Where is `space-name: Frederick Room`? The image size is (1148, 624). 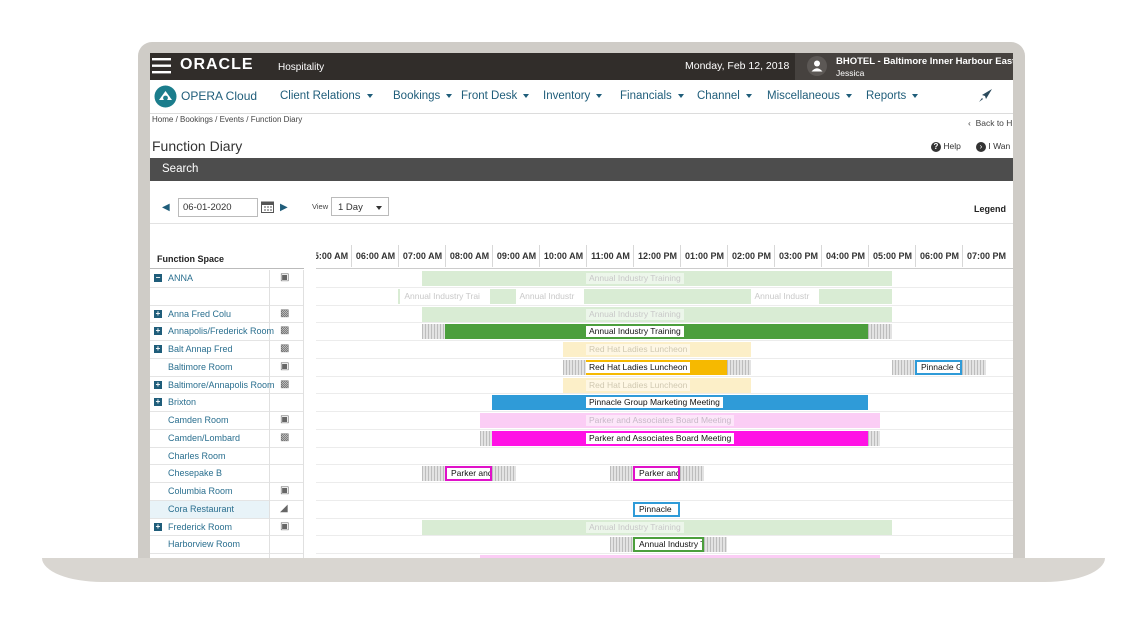 space-name: Frederick Room is located at coordinates (200, 526).